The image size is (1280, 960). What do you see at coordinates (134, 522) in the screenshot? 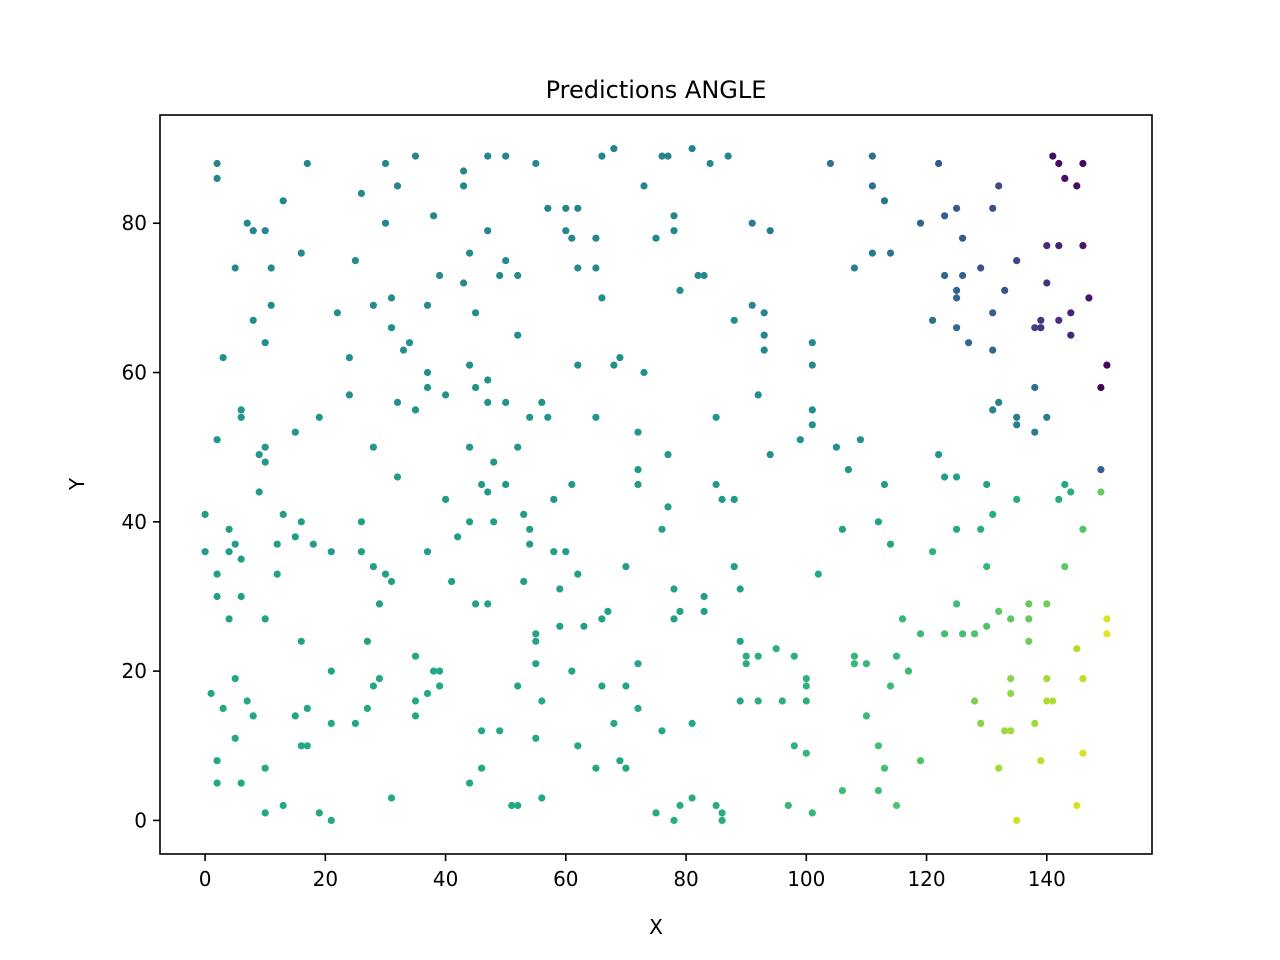
I see `y-tick-label: 40` at bounding box center [134, 522].